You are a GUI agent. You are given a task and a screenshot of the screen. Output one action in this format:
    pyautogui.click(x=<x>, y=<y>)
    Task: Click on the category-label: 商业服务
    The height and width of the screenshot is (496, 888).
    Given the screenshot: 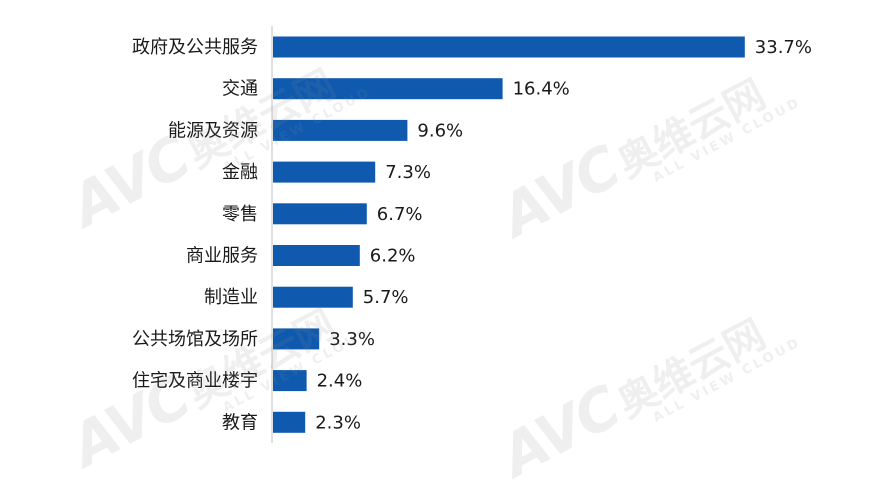 What is the action you would take?
    pyautogui.click(x=222, y=256)
    